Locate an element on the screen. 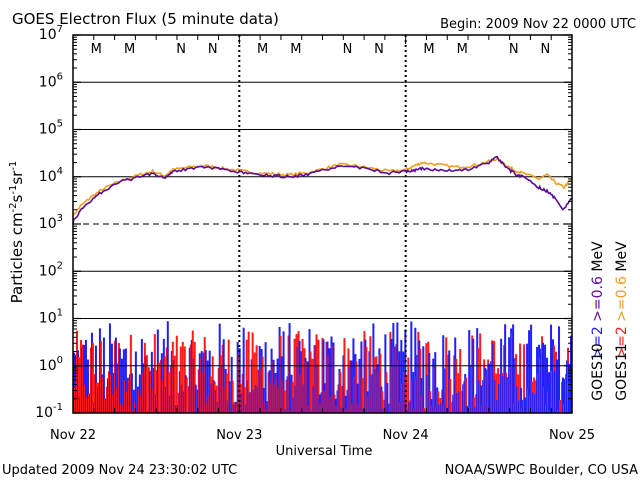  legend-col1-a: >=2 is located at coordinates (598, 342).